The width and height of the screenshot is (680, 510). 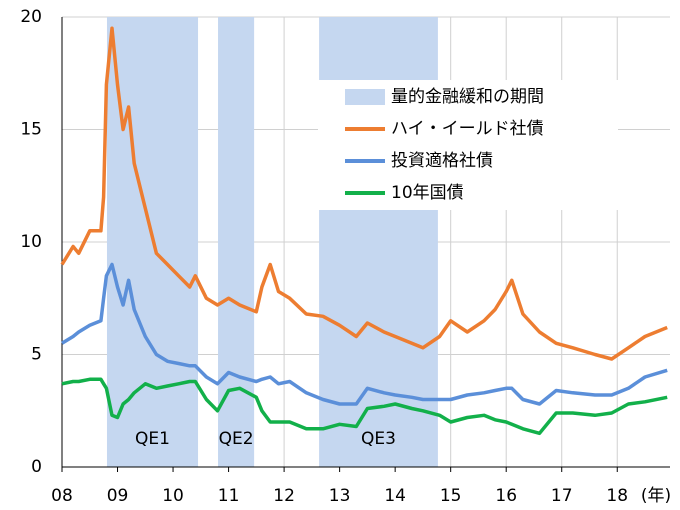 I want to click on x-tick-label: 09, so click(x=118, y=496).